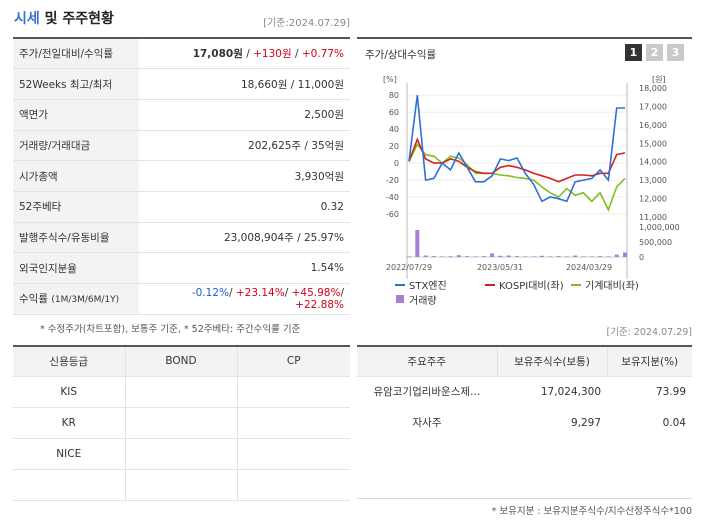  What do you see at coordinates (69, 361) in the screenshot?
I see `col-header: 신용등급` at bounding box center [69, 361].